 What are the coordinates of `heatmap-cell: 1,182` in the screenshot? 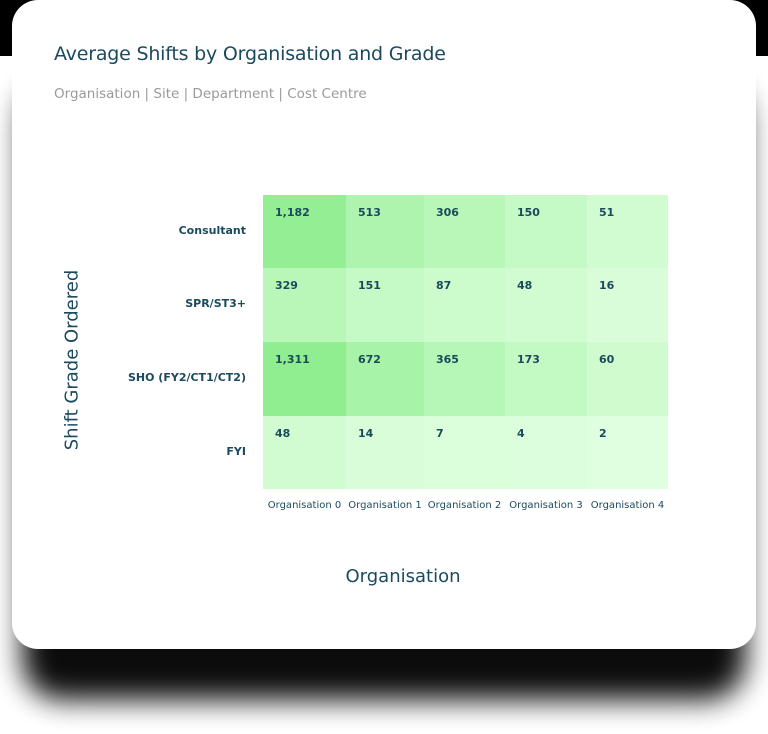 It's located at (304, 231).